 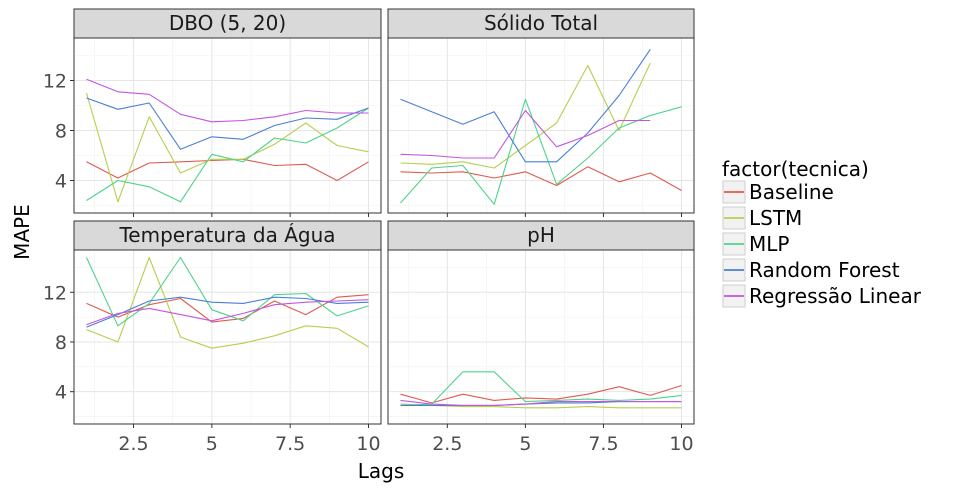 I want to click on panel-border-solido-total, so click(x=541, y=125).